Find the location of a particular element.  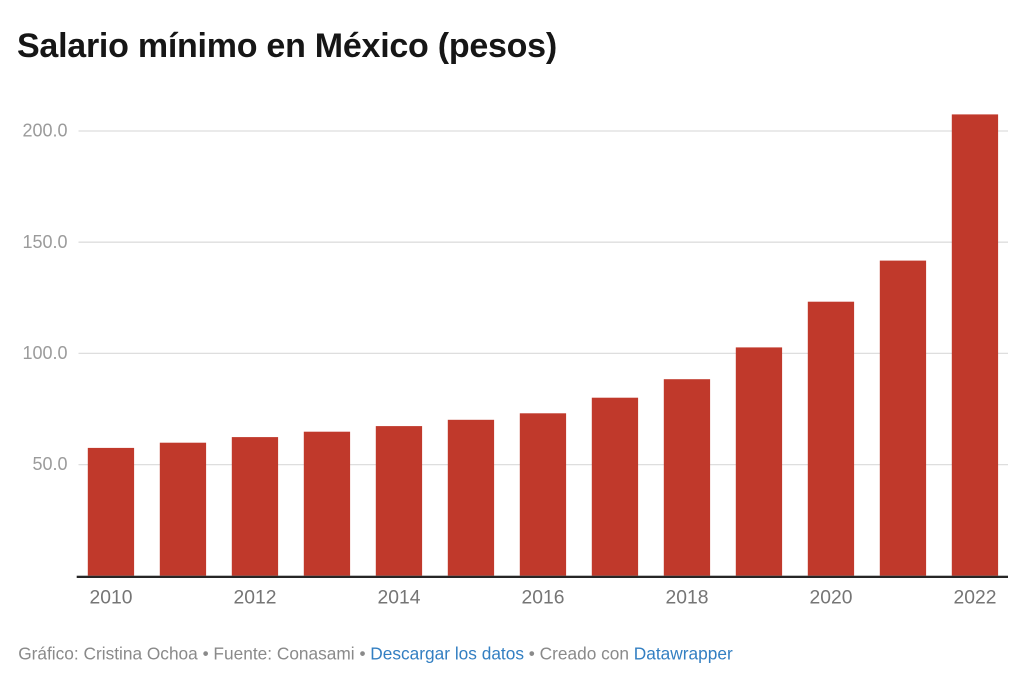

svg-text: 100.0 is located at coordinates (44, 353).